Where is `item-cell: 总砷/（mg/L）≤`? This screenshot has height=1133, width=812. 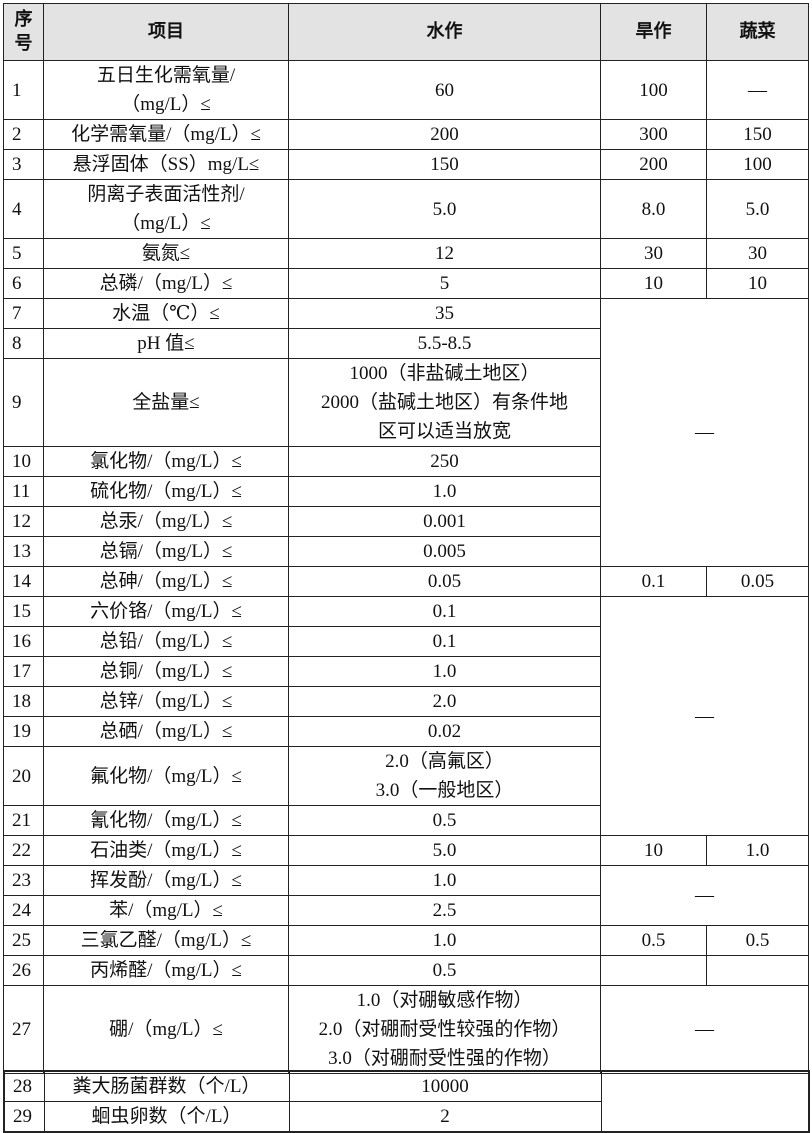
item-cell: 总砷/（mg/L）≤ is located at coordinates (166, 581).